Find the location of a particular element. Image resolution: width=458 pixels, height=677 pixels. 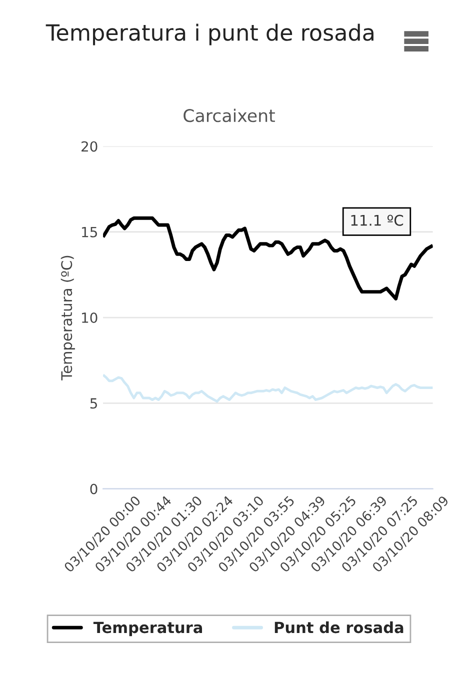

y-tick-label: 20 is located at coordinates (90, 146).